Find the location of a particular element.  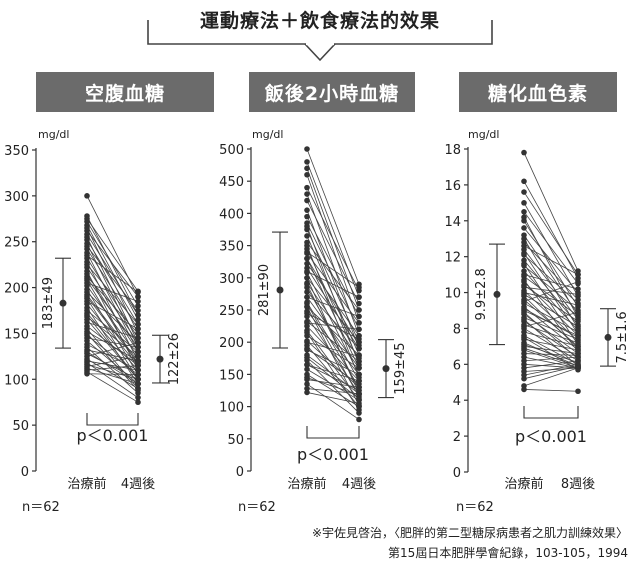

y-tick-label: 300 is located at coordinates (231, 279).